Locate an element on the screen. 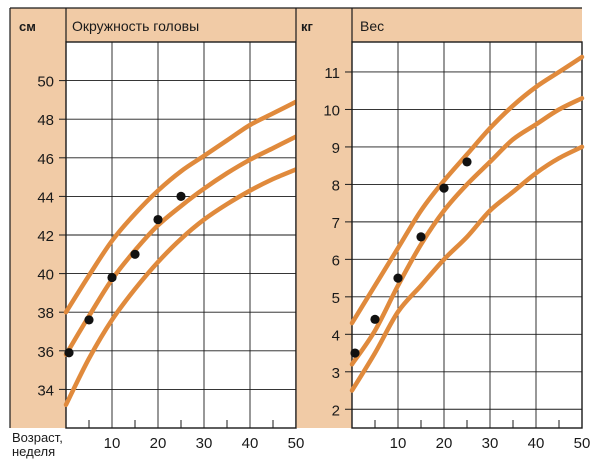  head-chart-title: Окружность головы is located at coordinates (135, 26).